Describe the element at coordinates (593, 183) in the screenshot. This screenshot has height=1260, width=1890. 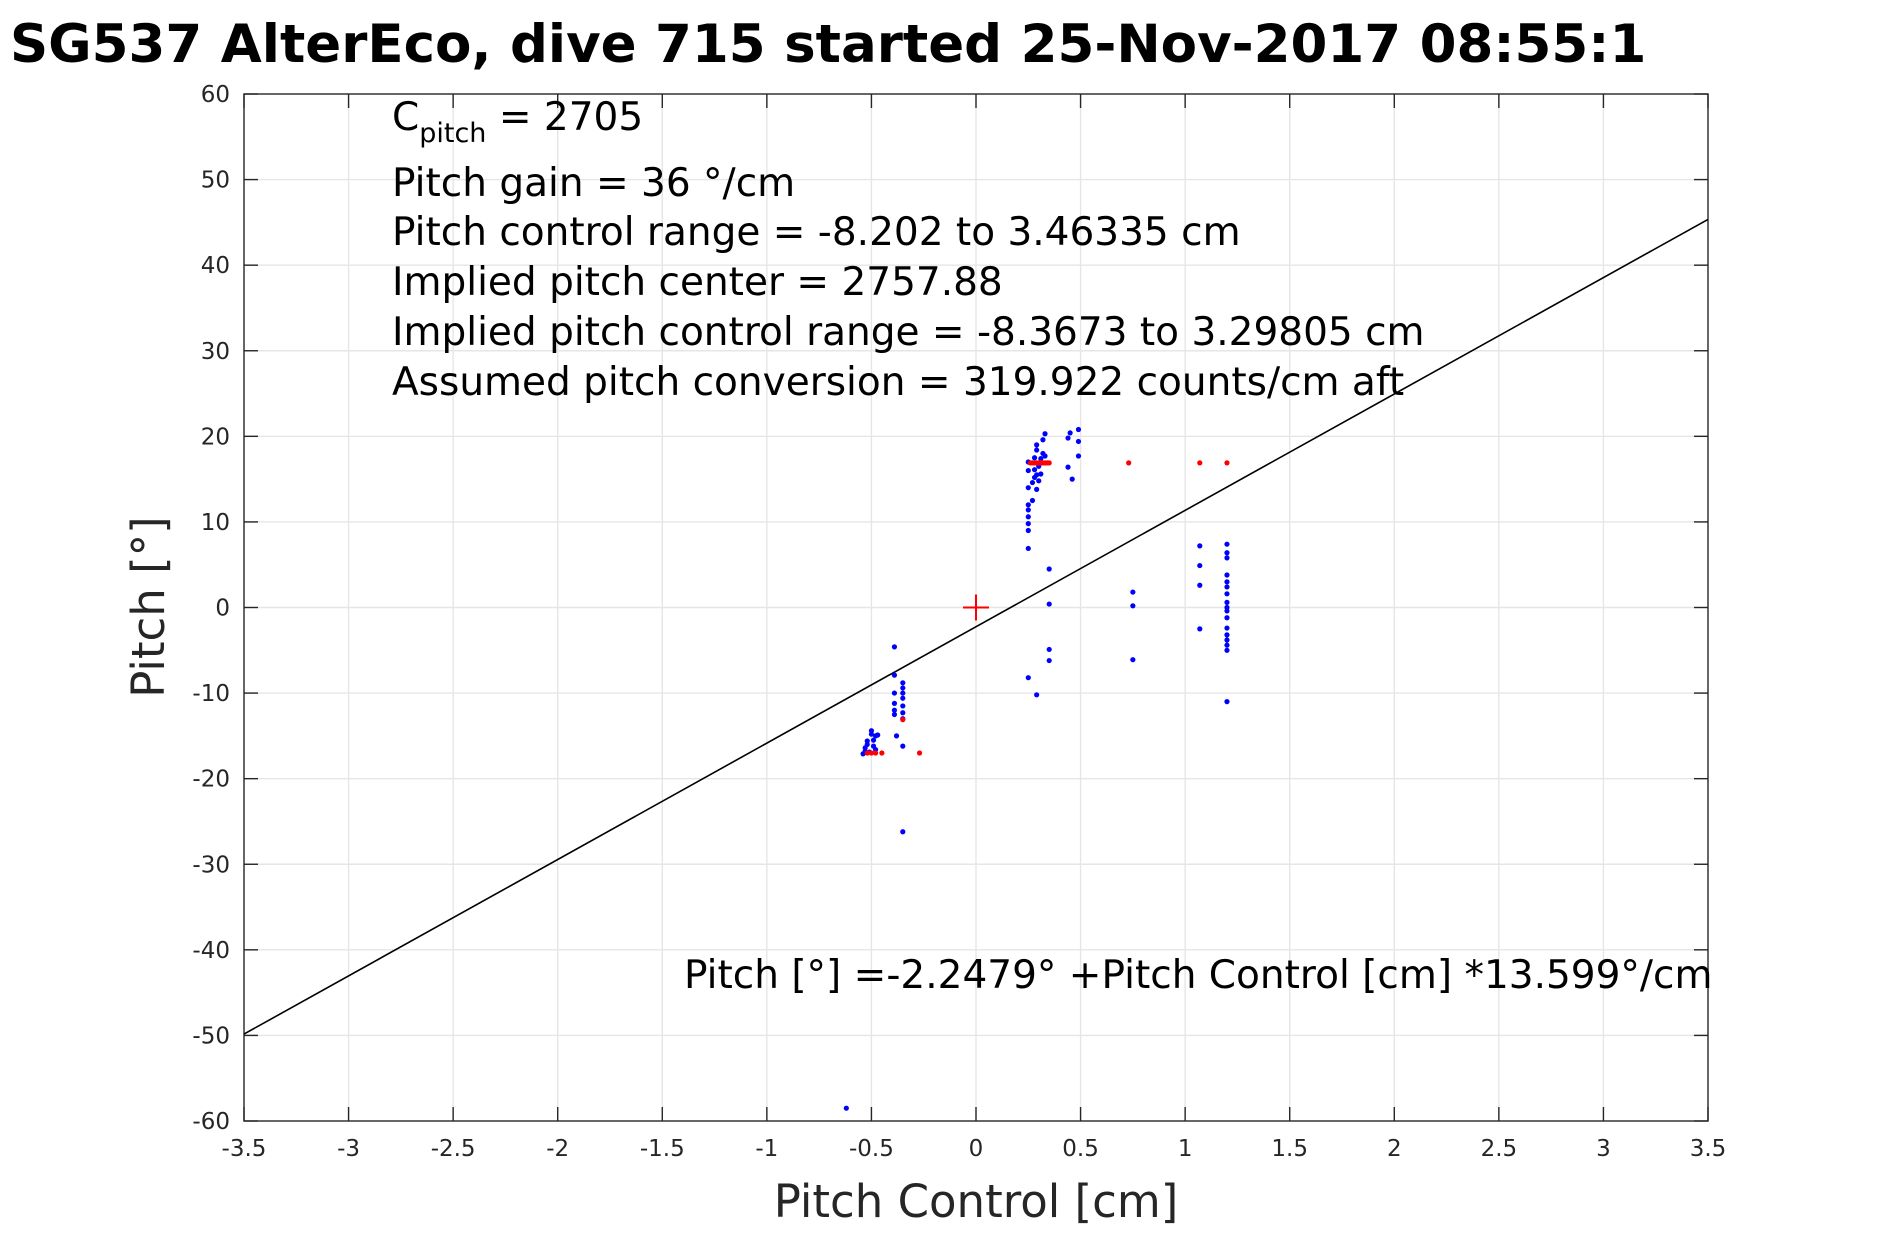
I see `pitch-gain-annotation: Pitch gain = 36 °/cm` at that location.